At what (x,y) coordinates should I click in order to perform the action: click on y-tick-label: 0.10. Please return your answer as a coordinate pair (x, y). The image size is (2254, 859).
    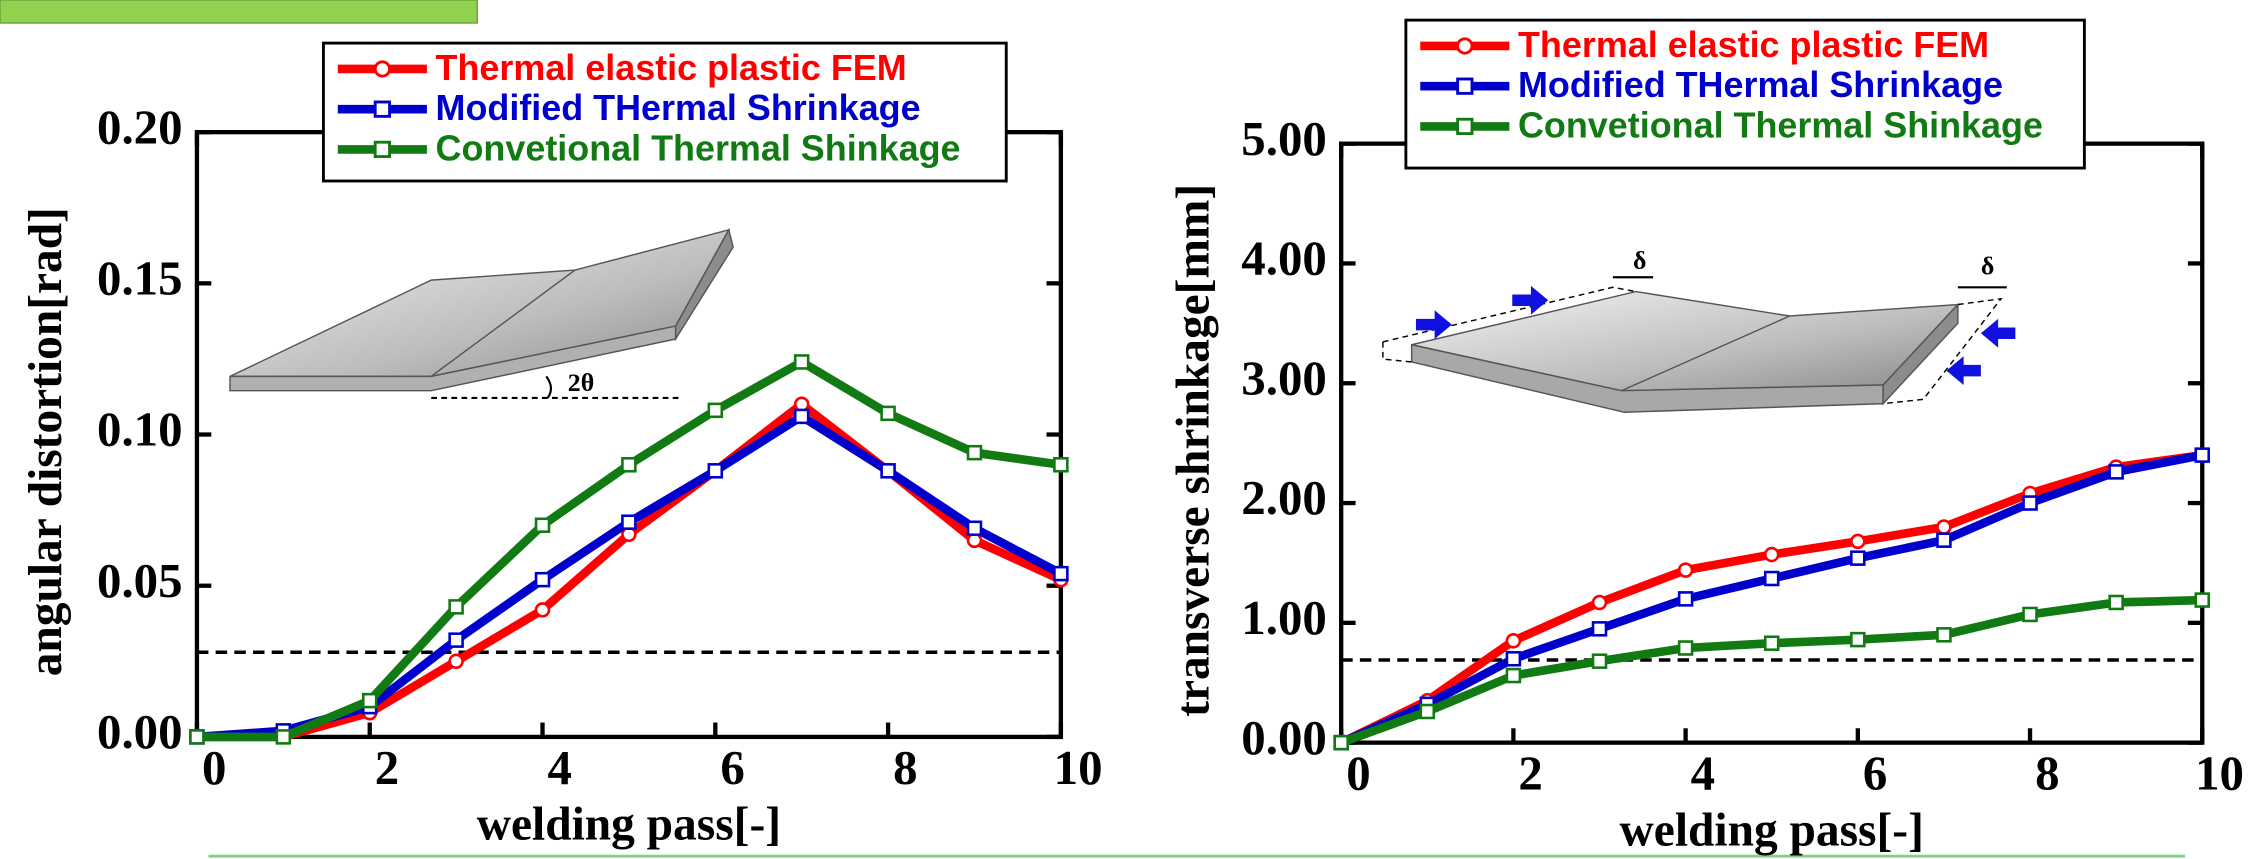
    Looking at the image, I should click on (140, 429).